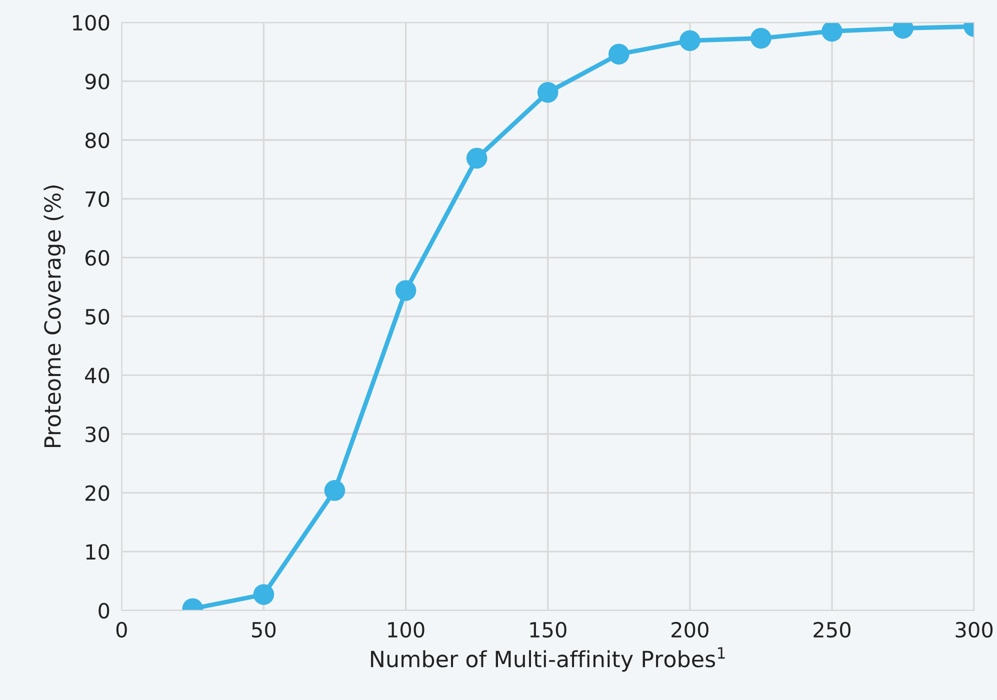 The image size is (997, 700). Describe the element at coordinates (98, 316) in the screenshot. I see `y-tick-label: 50` at that location.